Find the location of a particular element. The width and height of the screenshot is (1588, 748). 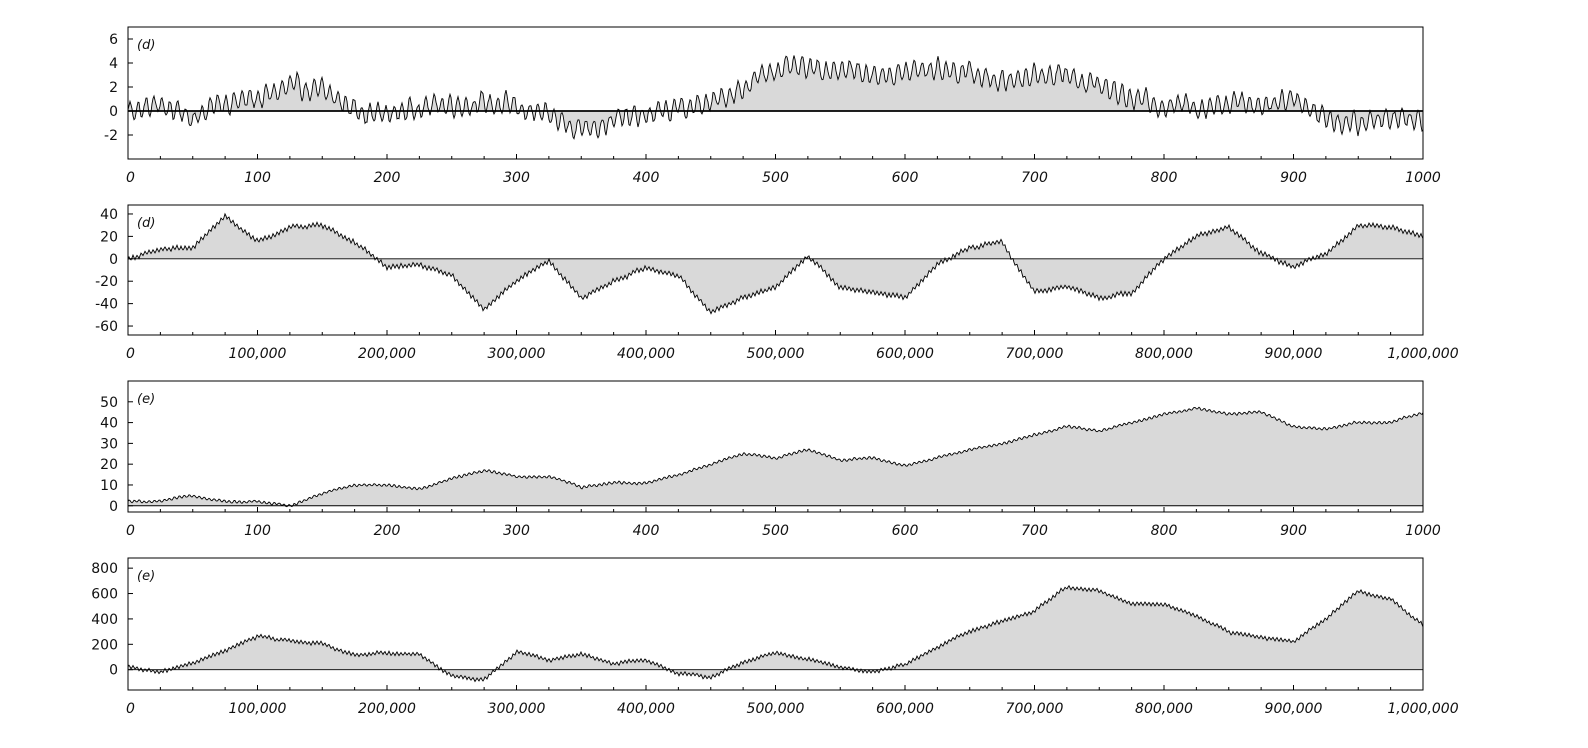

y-tick-label: -60 is located at coordinates (106, 327).